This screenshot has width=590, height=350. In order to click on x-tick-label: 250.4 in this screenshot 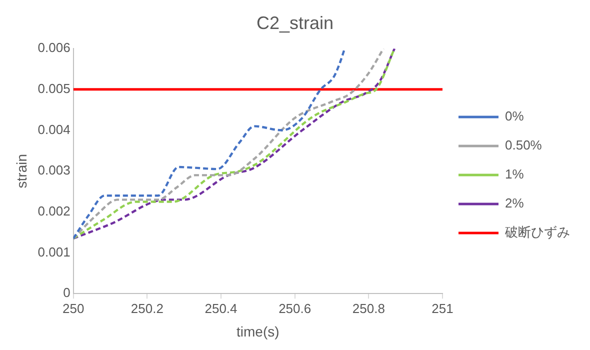, I will do `click(221, 308)`.